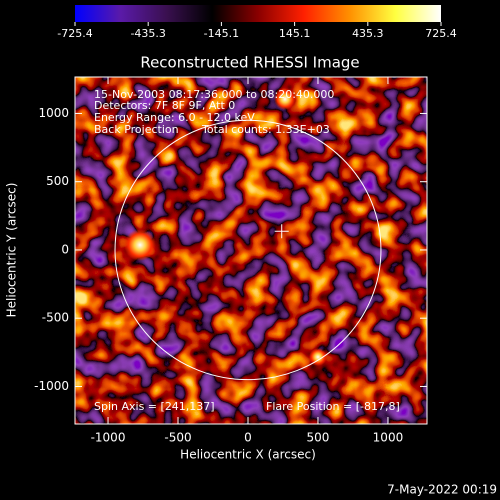 The width and height of the screenshot is (500, 500). What do you see at coordinates (55, 318) in the screenshot?
I see `y-tick-label: -500` at bounding box center [55, 318].